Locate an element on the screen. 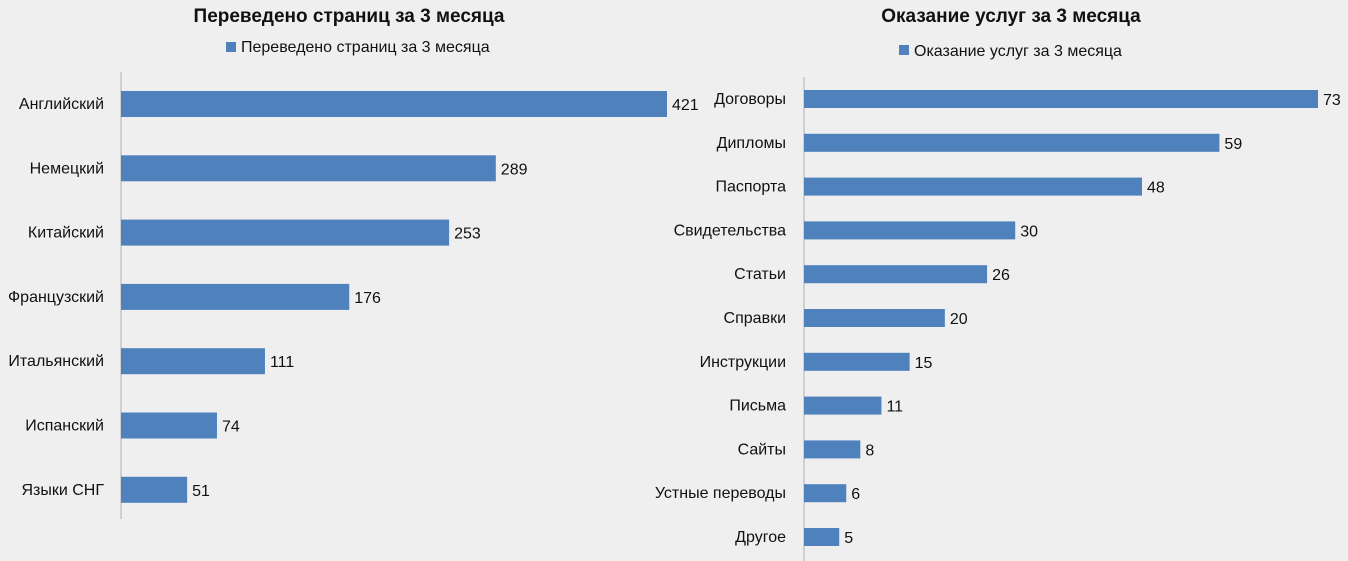  data-label: 111 is located at coordinates (282, 362).